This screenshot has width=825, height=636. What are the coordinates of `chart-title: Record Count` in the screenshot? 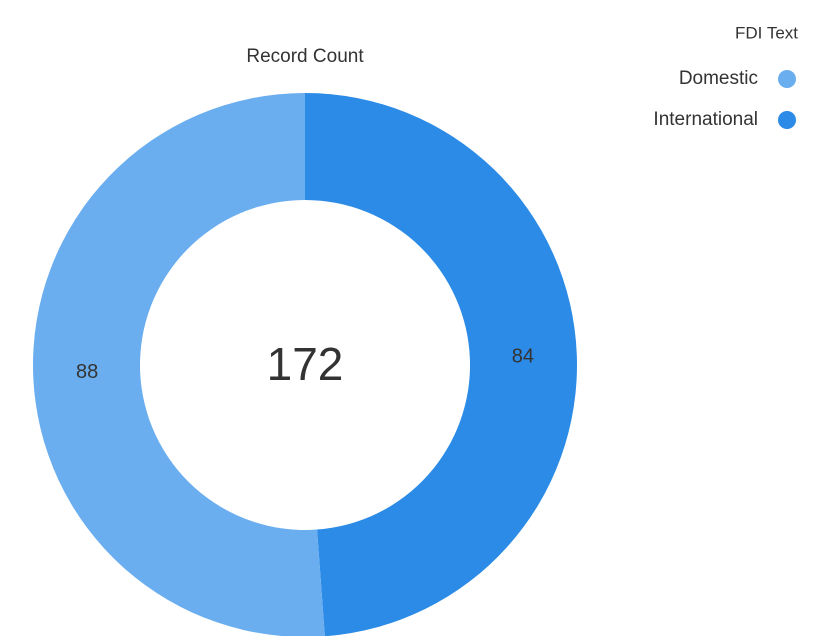 It's located at (305, 56).